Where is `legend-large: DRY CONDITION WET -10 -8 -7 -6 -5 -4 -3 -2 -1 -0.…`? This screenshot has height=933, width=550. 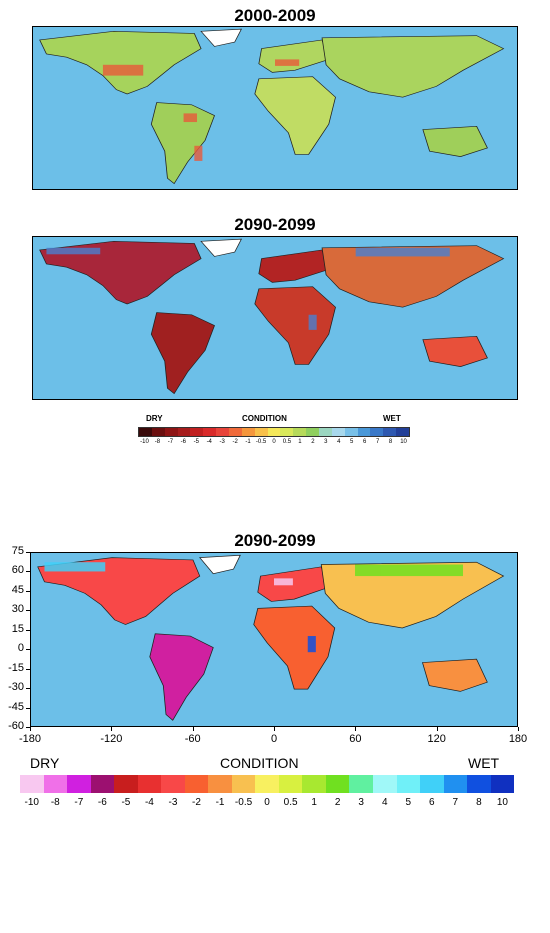 legend-large: DRY CONDITION WET -10 -8 -7 -6 -5 -4 -3 -2 -1 -0.… is located at coordinates (267, 782).